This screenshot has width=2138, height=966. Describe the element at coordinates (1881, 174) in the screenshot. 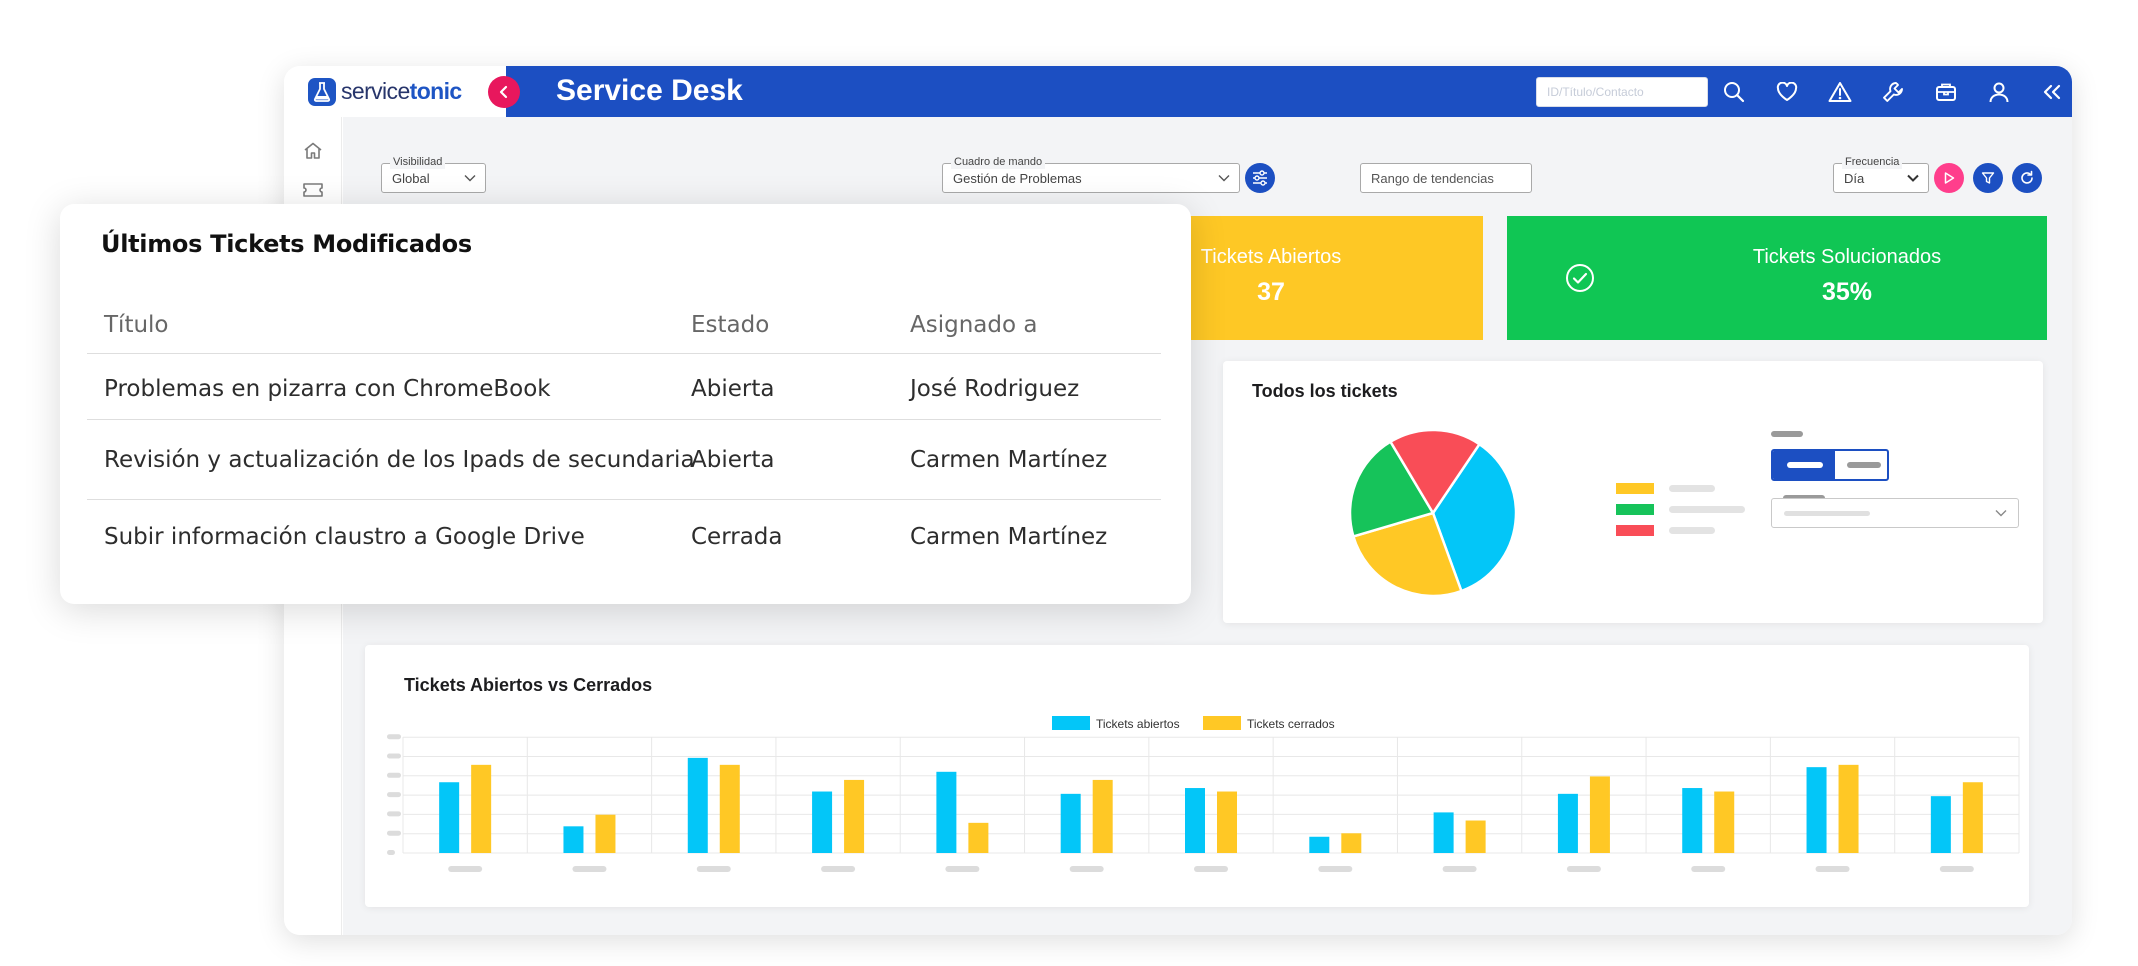

I see `frequency-select: Frecuencia Día` at that location.